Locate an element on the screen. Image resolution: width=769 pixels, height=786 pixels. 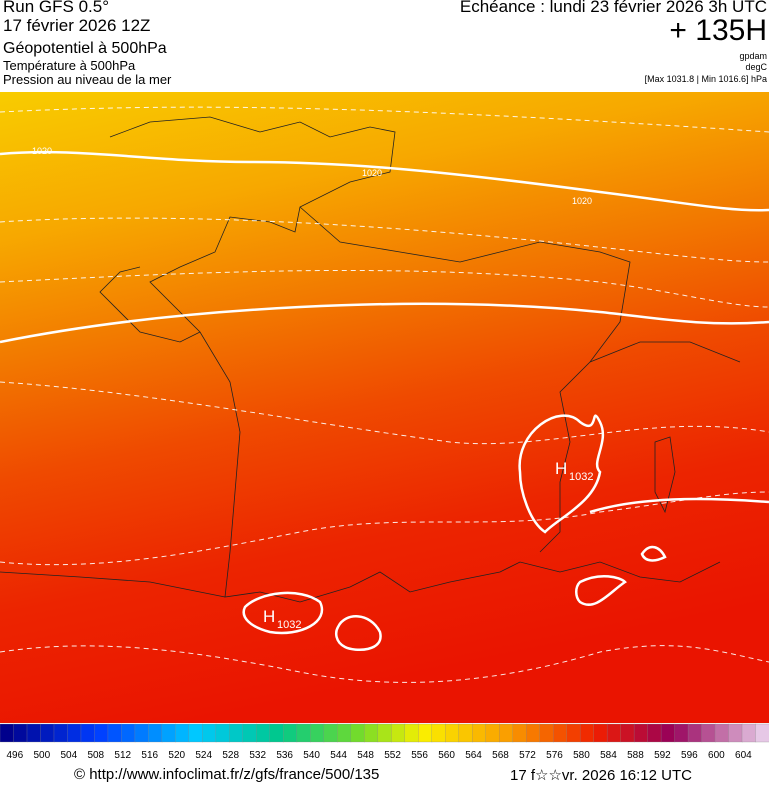
forecast-time: Echéance : lundi 23 février 2026 3h UTC is located at coordinates (613, 8).